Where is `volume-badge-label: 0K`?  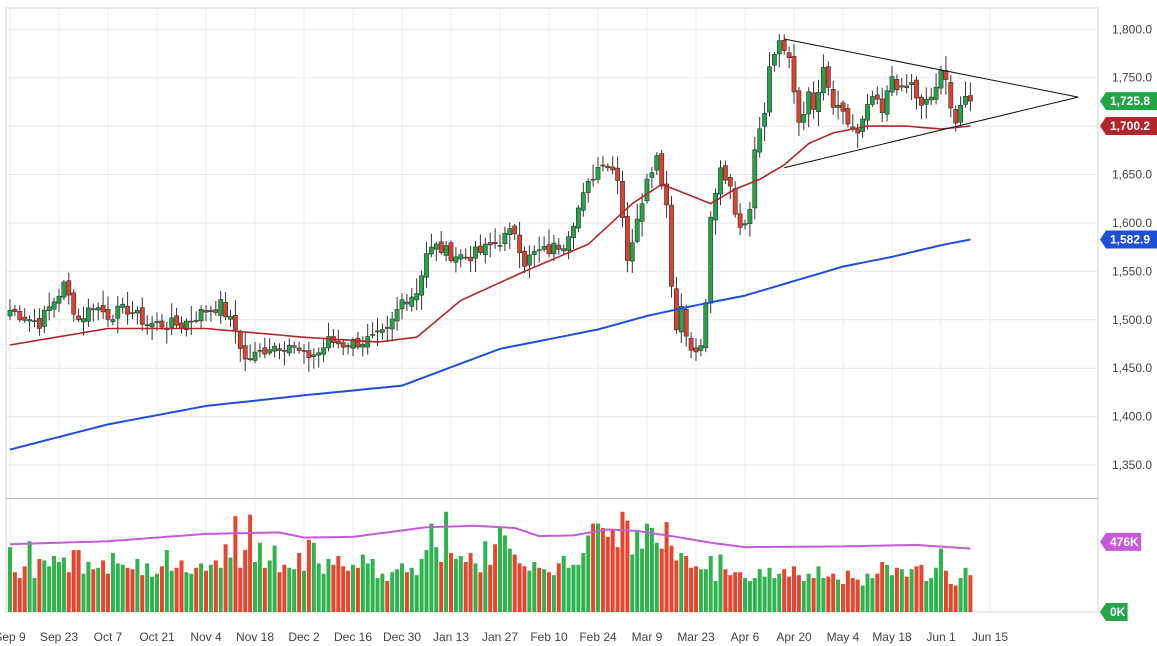 volume-badge-label: 0K is located at coordinates (1118, 612).